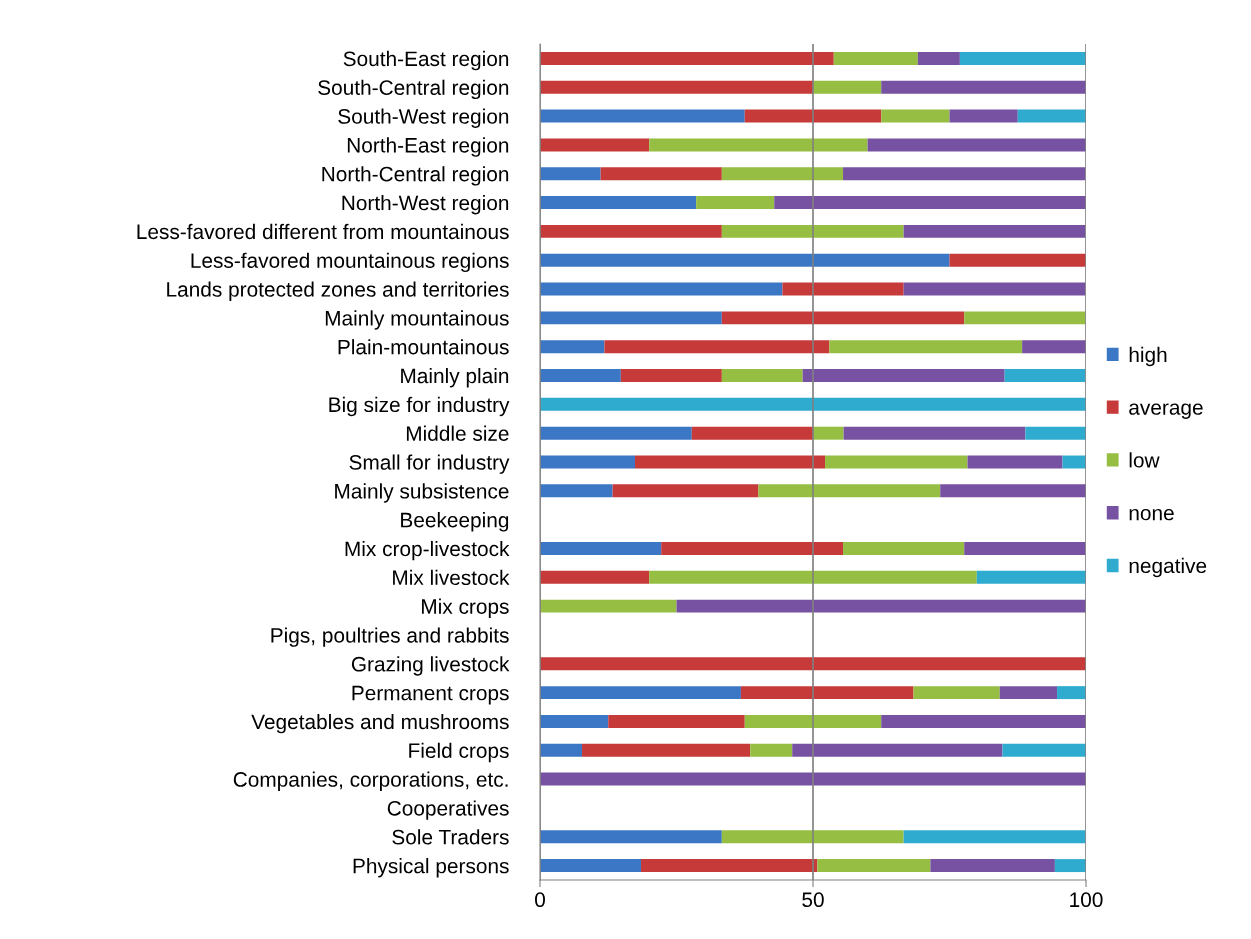 The width and height of the screenshot is (1251, 939). Describe the element at coordinates (1166, 411) in the screenshot. I see `legend-label: average` at that location.